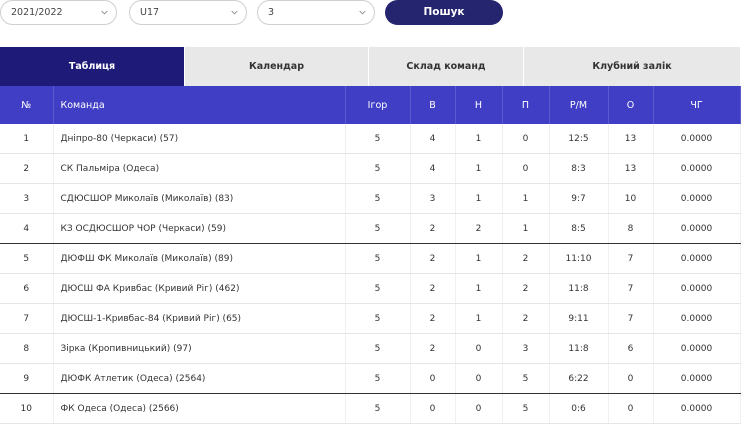  I want to click on age-group-value: U17, so click(150, 12).